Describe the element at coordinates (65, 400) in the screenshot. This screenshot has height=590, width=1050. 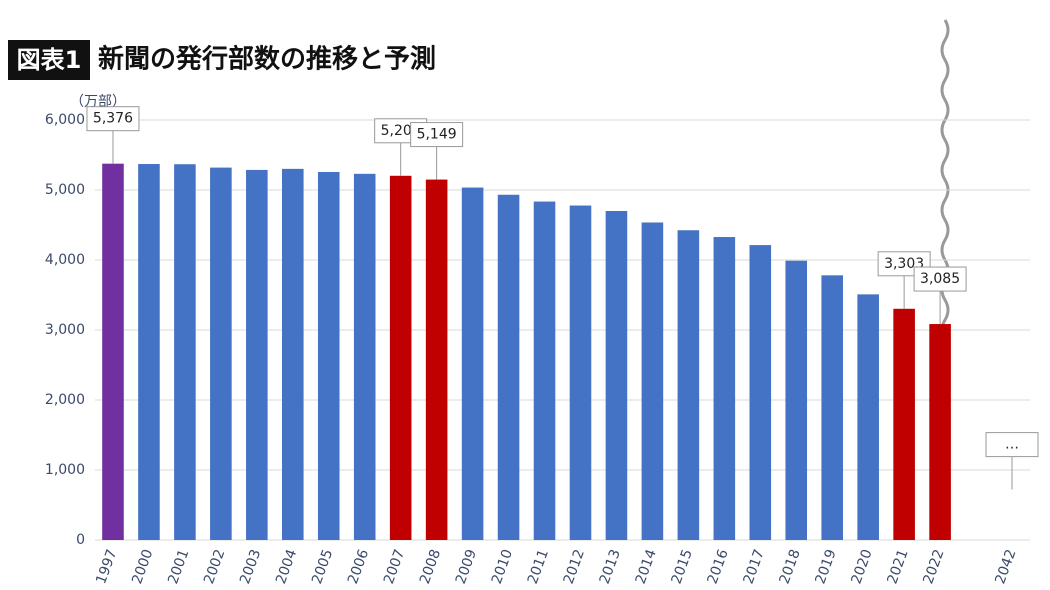
I see `y-tick-label: 2,000` at that location.